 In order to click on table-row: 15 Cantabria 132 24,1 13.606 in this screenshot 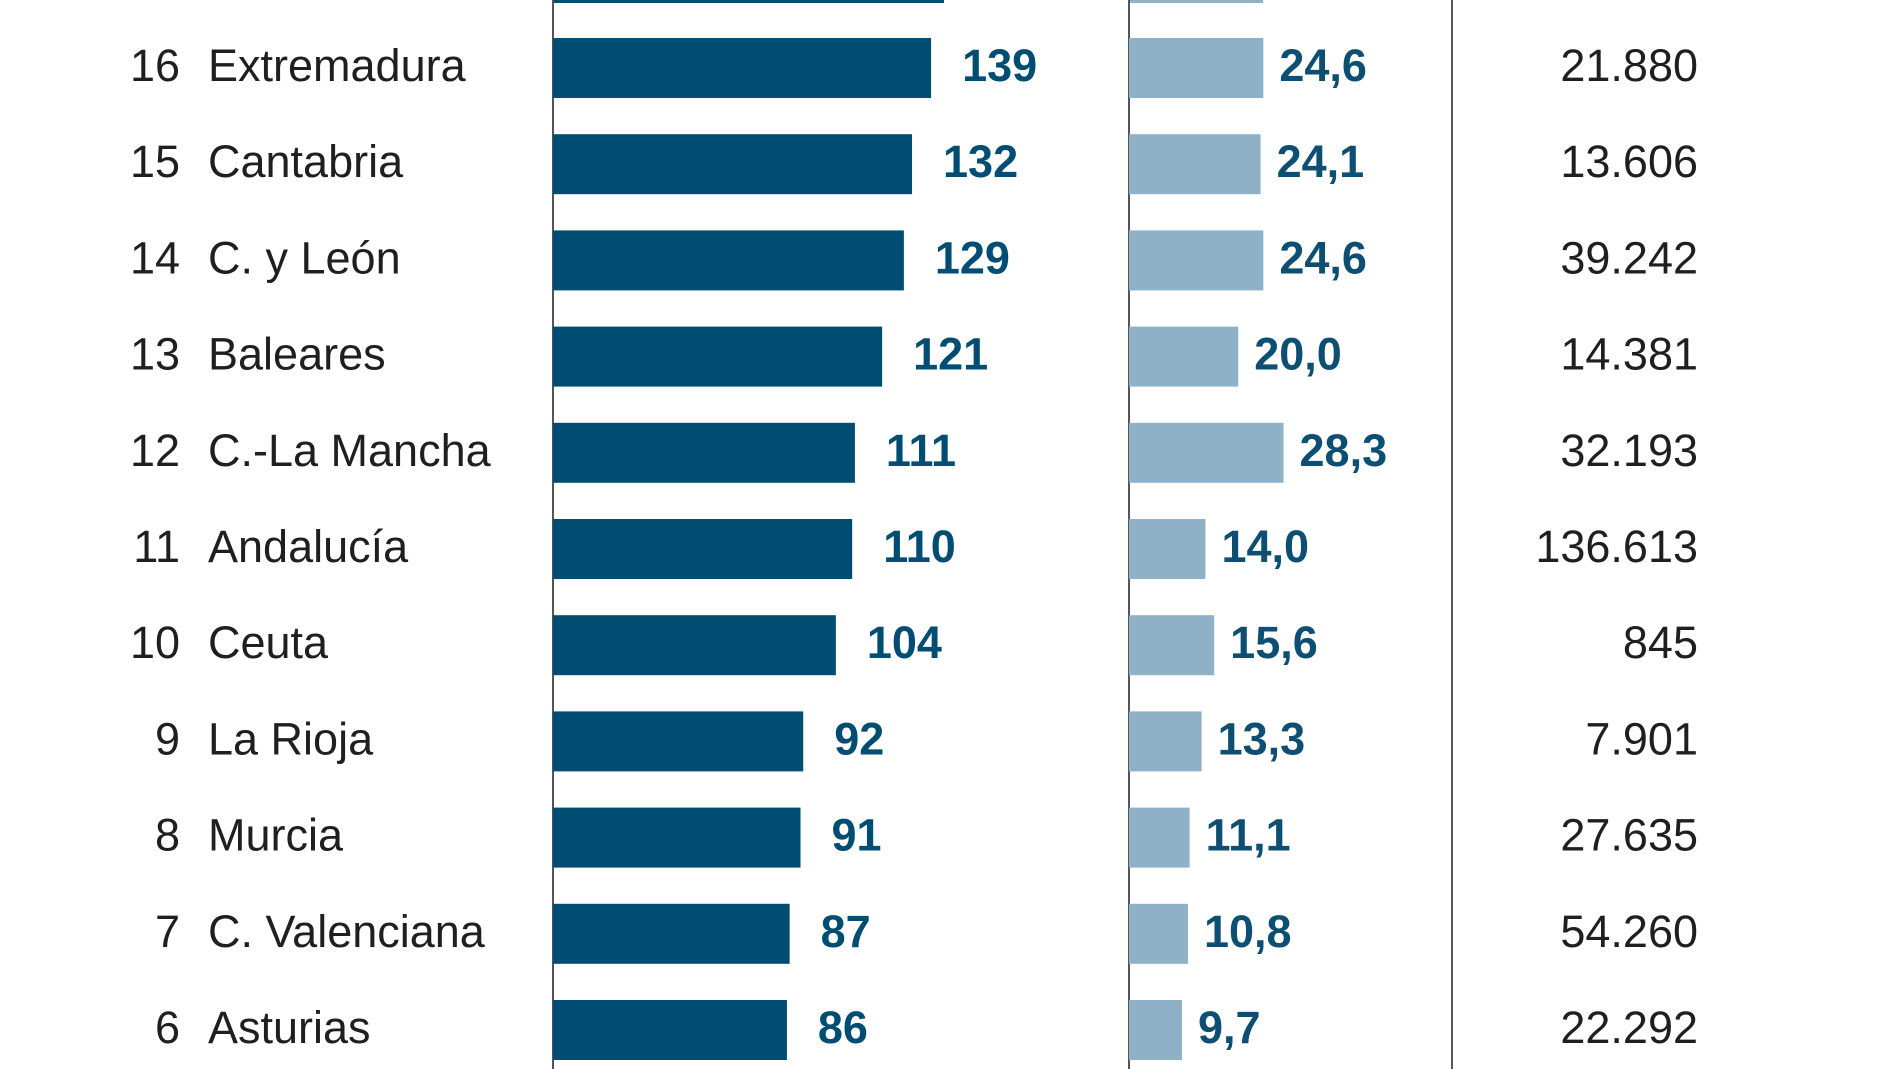, I will do `click(914, 164)`.